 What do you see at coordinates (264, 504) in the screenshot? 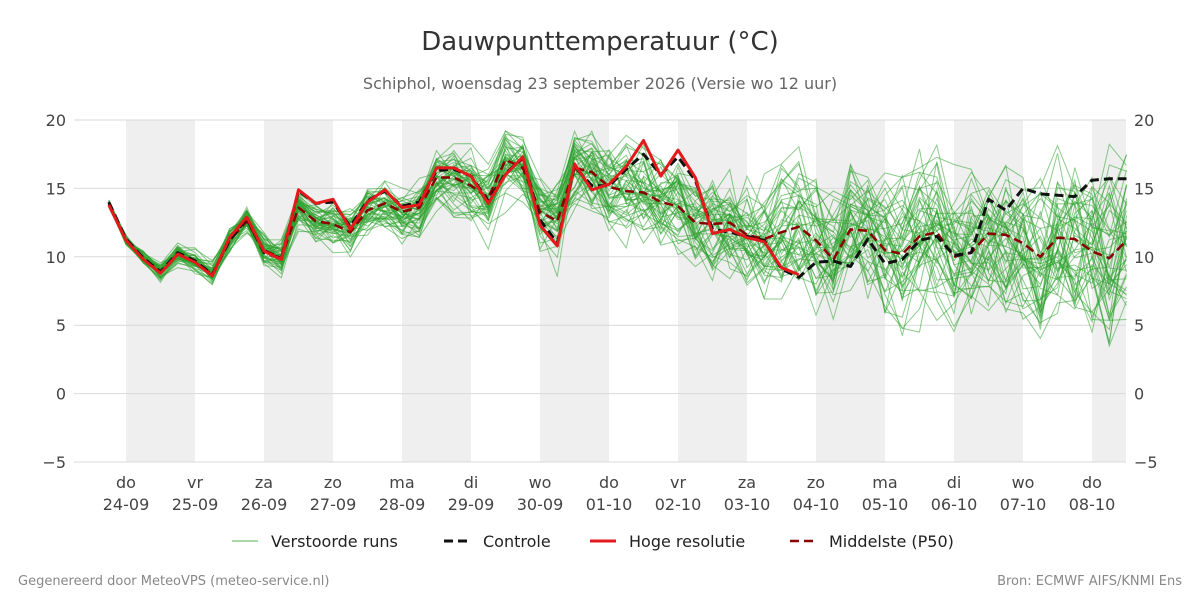
I see `x-tick-date: 26-09` at bounding box center [264, 504].